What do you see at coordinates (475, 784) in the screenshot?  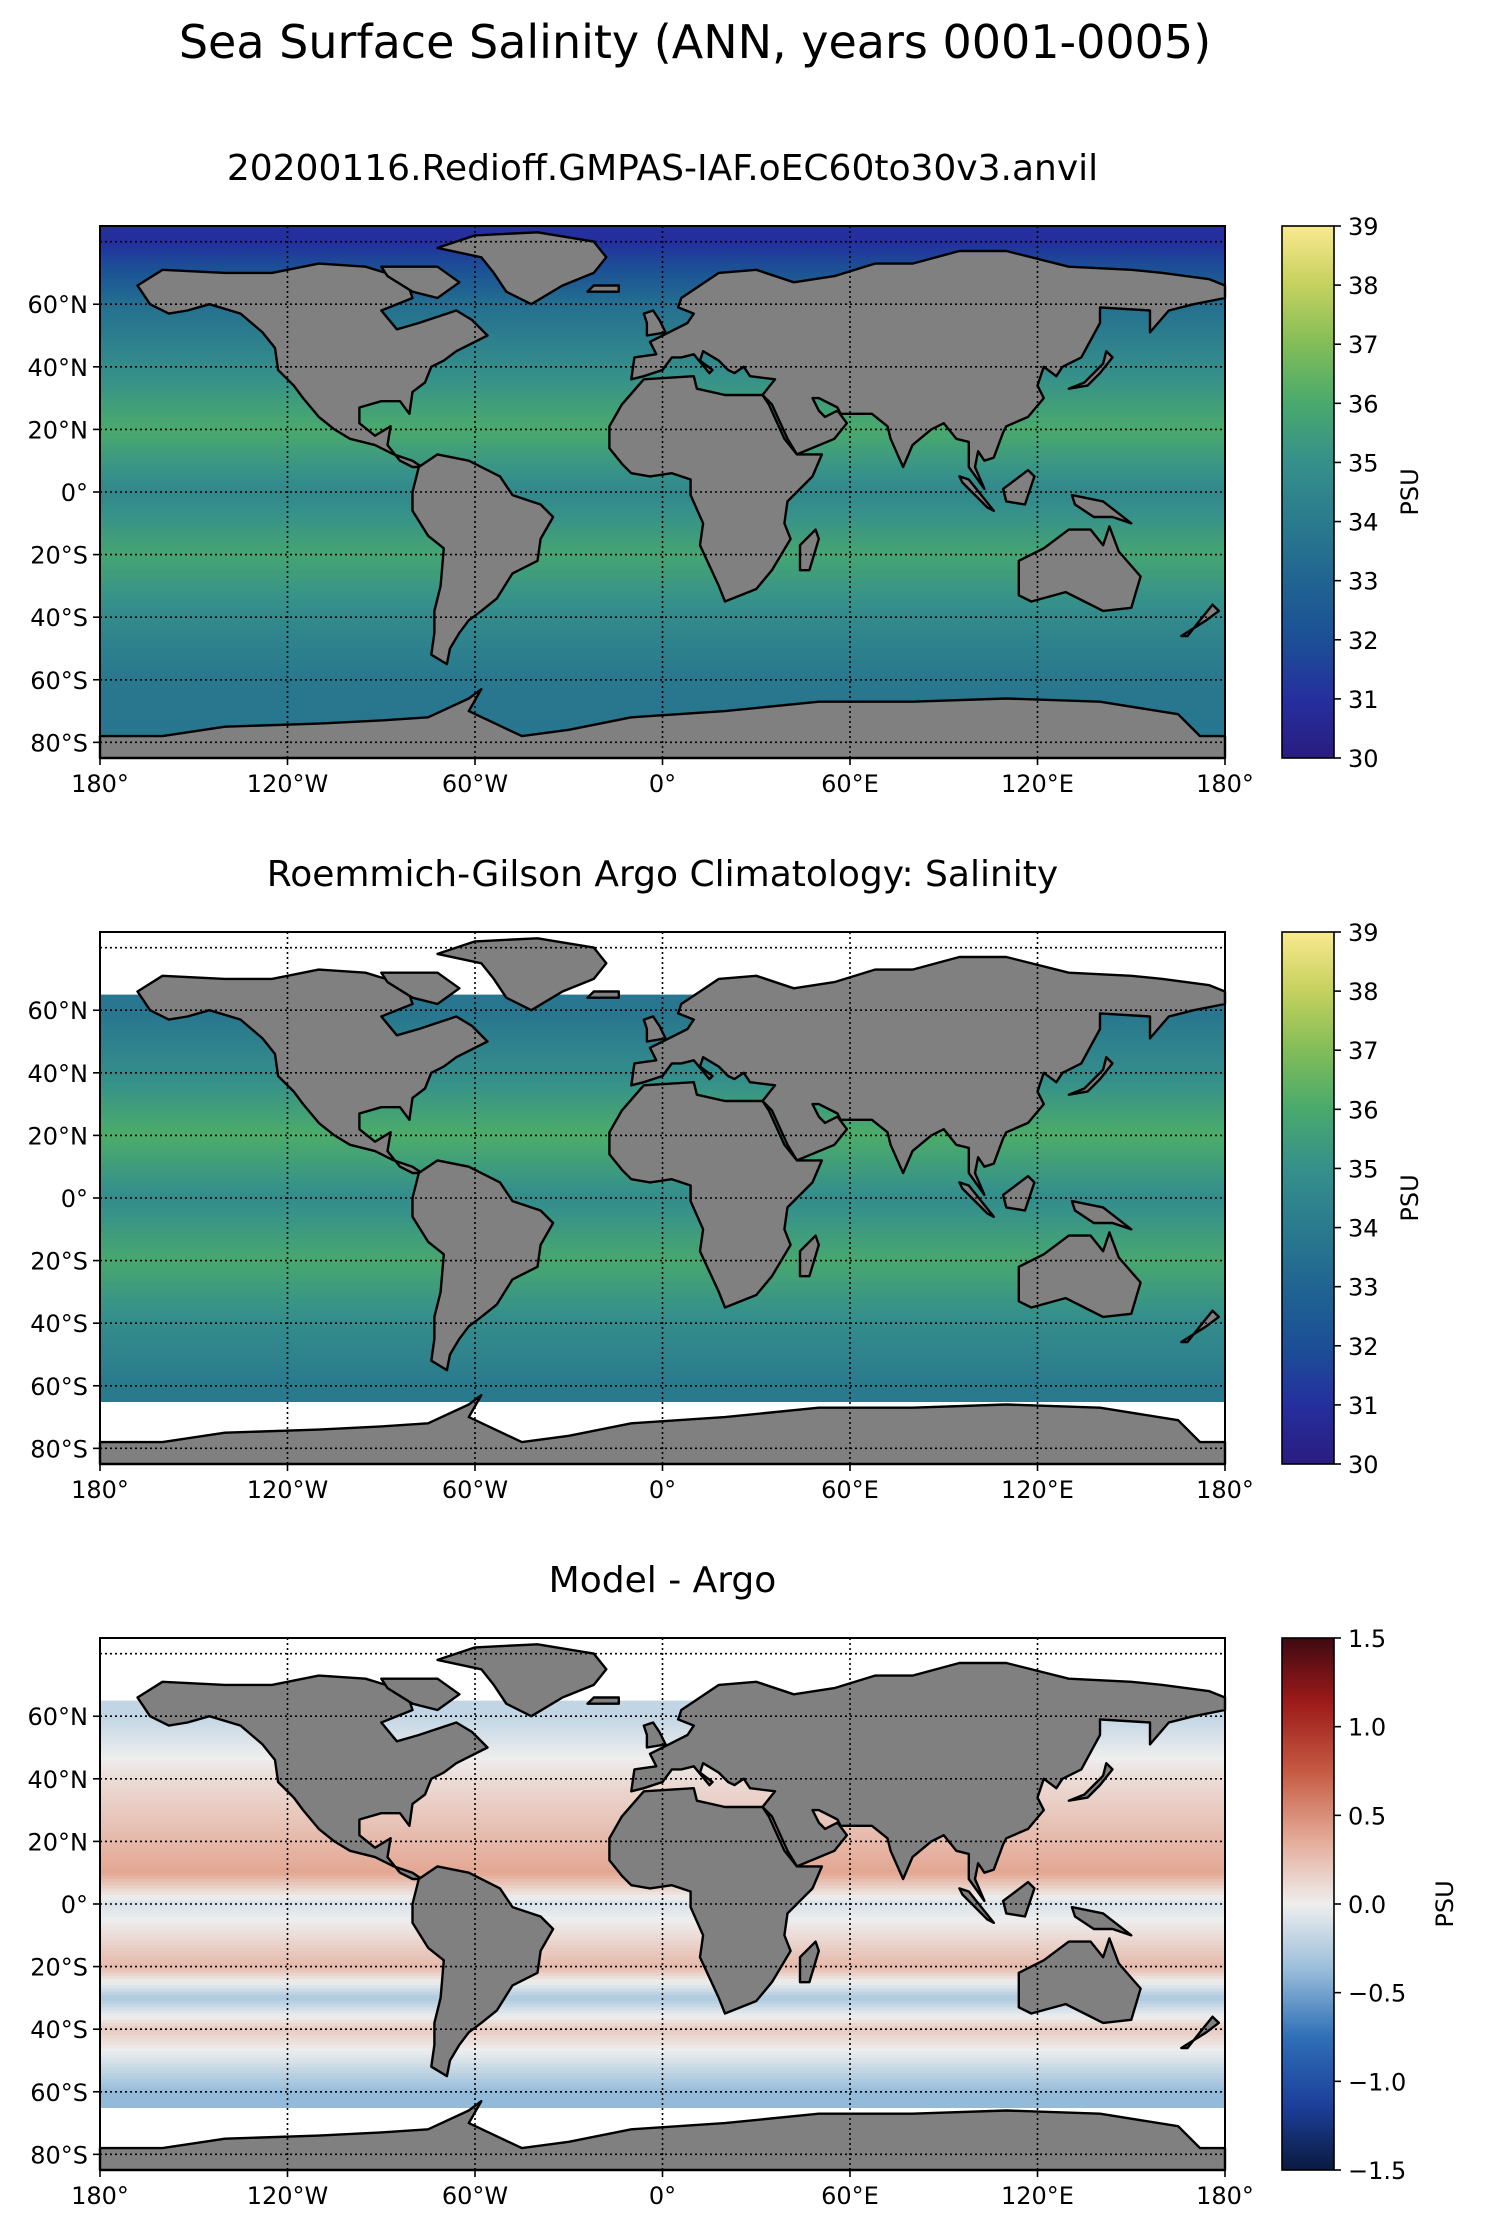 I see `x-tick-label: 60°W` at bounding box center [475, 784].